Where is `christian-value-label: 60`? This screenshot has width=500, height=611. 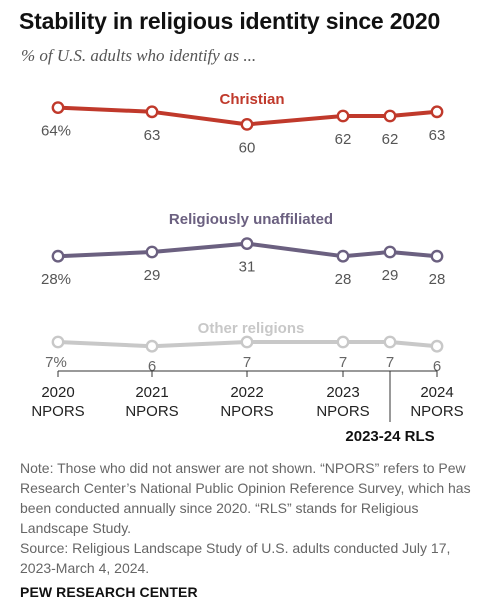 christian-value-label: 60 is located at coordinates (247, 147).